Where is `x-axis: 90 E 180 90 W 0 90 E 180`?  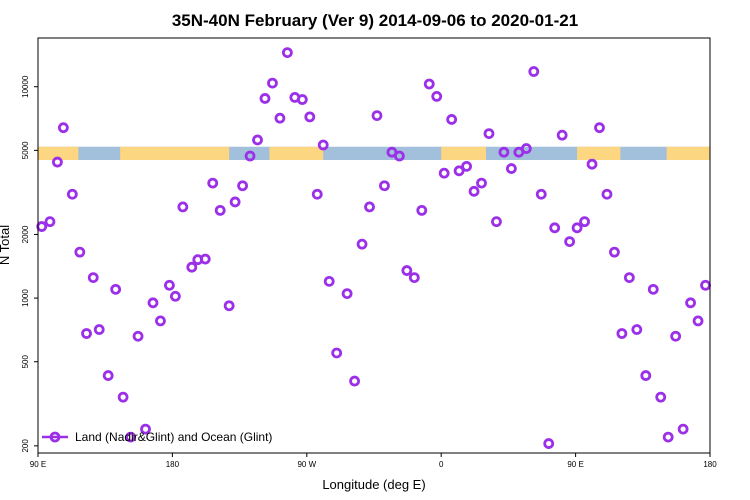 x-axis: 90 E 180 90 W 0 90 E 180 is located at coordinates (373, 461).